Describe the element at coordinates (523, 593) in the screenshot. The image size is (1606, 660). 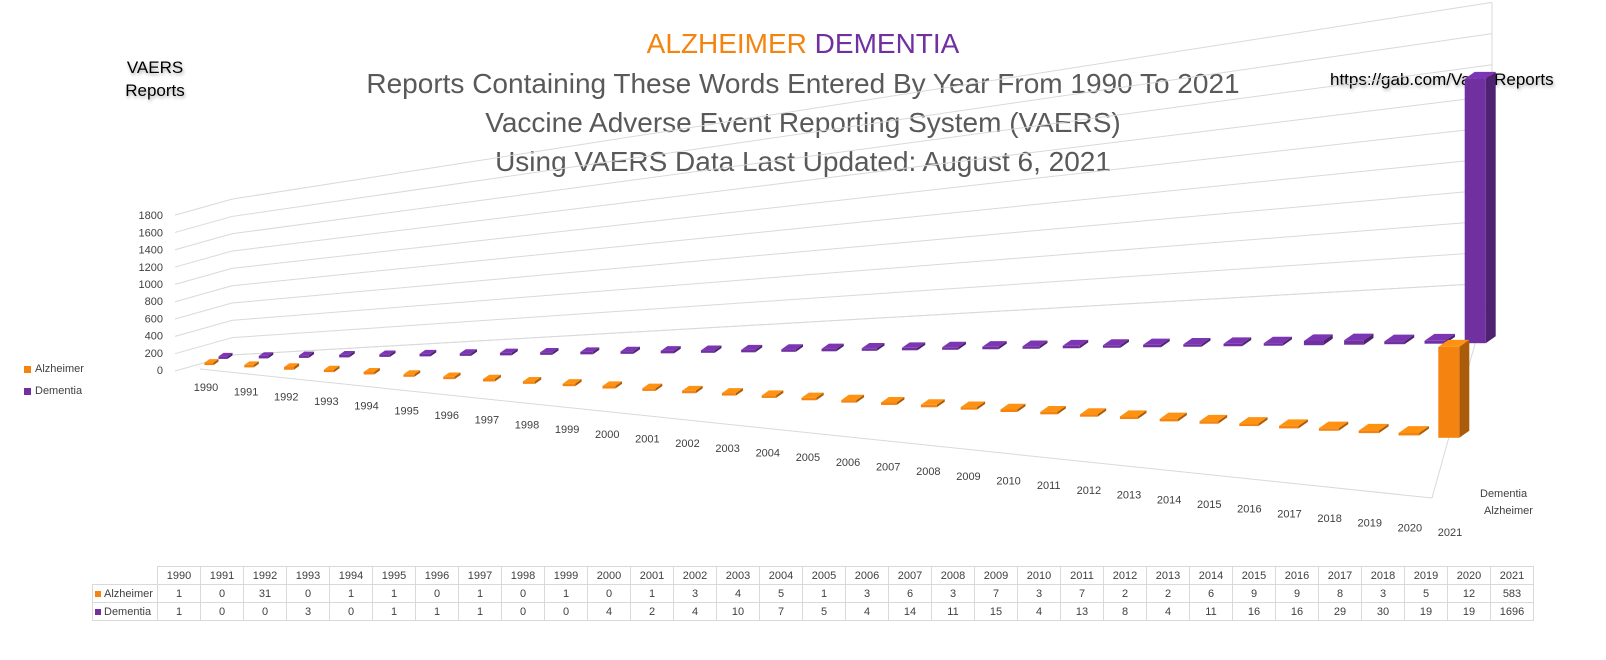
I see `table-cell-alzheimer: 0` at that location.